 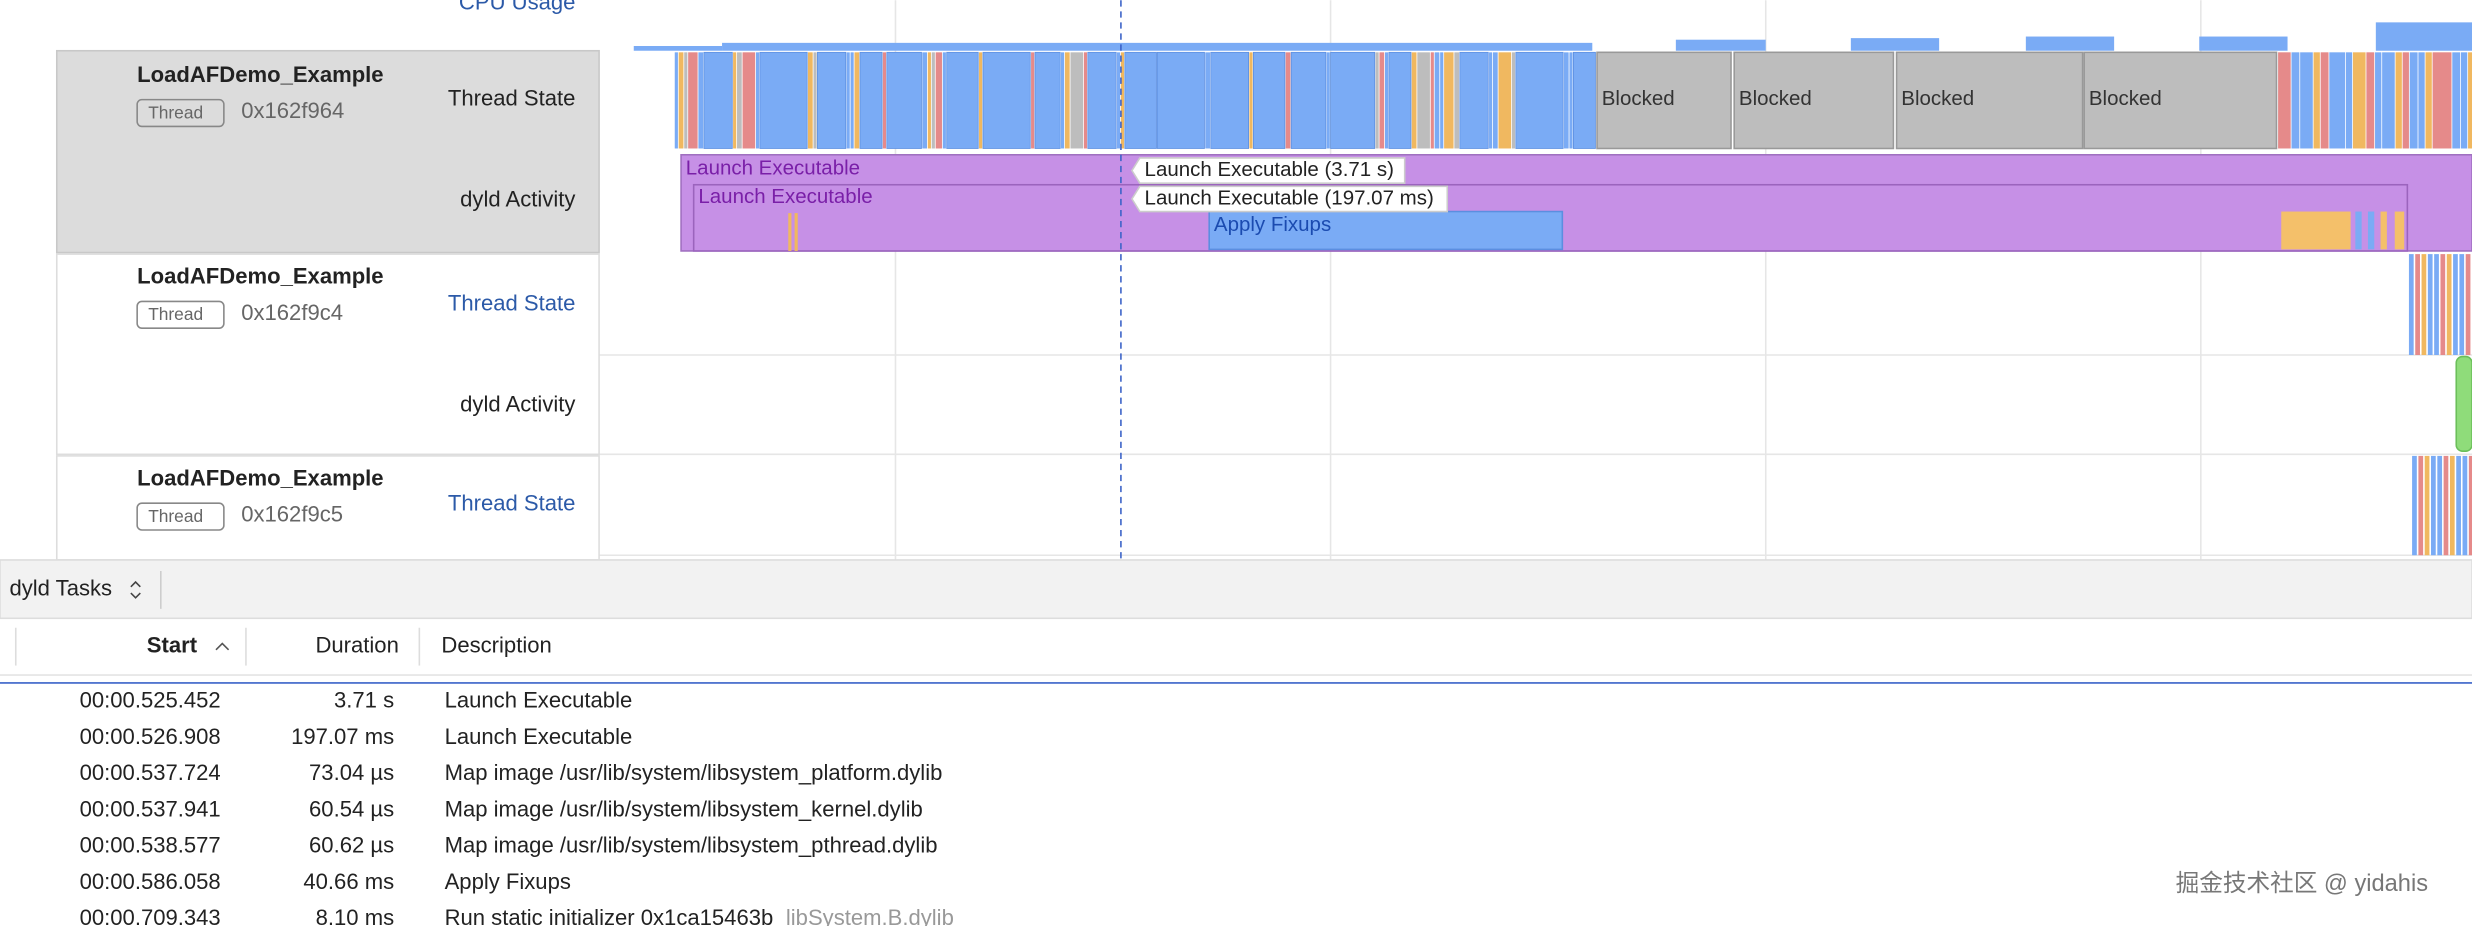 I want to click on thread-name: LoadAFDemo_Example, so click(x=260, y=74).